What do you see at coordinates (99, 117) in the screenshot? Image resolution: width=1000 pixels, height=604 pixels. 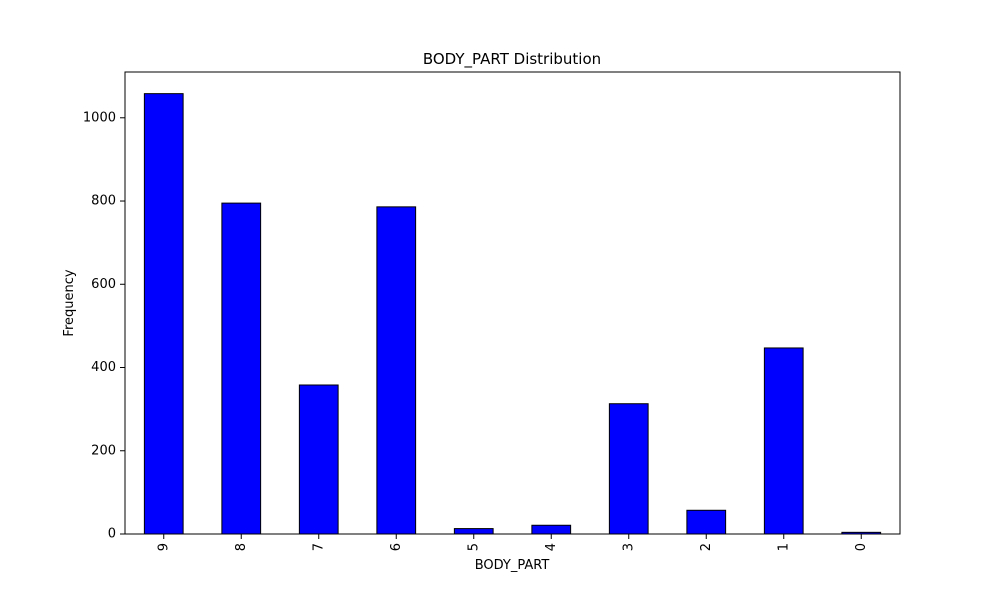 I see `y-tick-label: 1000` at bounding box center [99, 117].